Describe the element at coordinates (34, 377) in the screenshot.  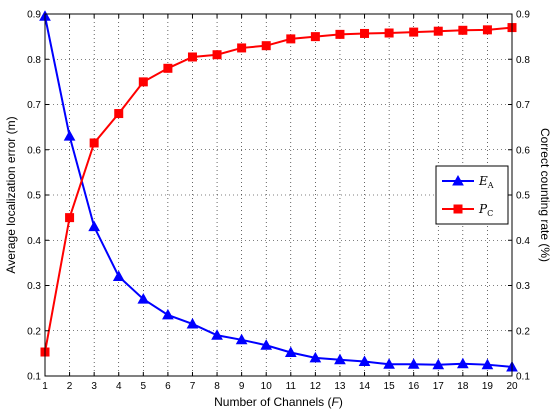
I see `y-left-tick-label: 0.1` at that location.